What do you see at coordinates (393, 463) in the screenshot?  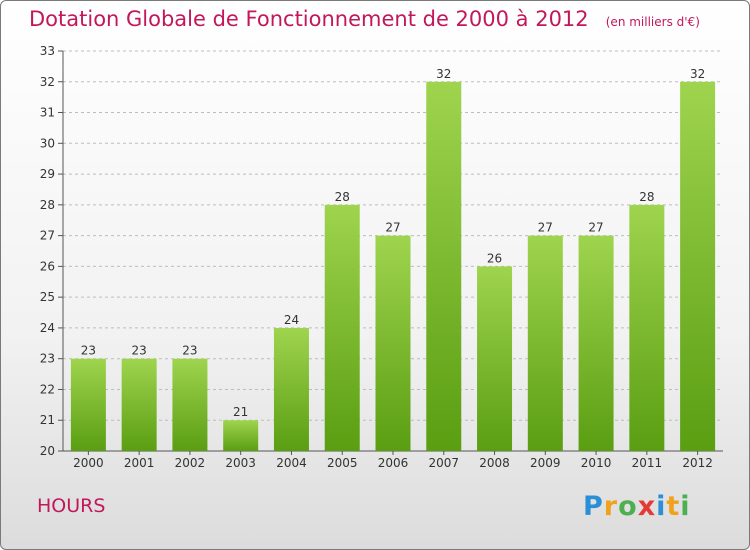 I see `x-tick-label: 2006` at bounding box center [393, 463].